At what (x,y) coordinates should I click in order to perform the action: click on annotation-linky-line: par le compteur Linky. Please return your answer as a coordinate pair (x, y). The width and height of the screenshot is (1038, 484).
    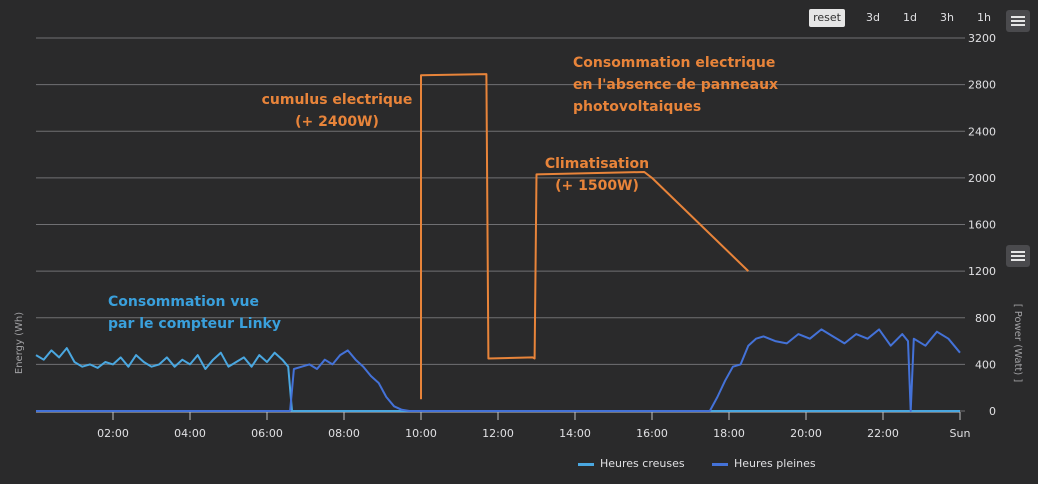
    Looking at the image, I should click on (194, 324).